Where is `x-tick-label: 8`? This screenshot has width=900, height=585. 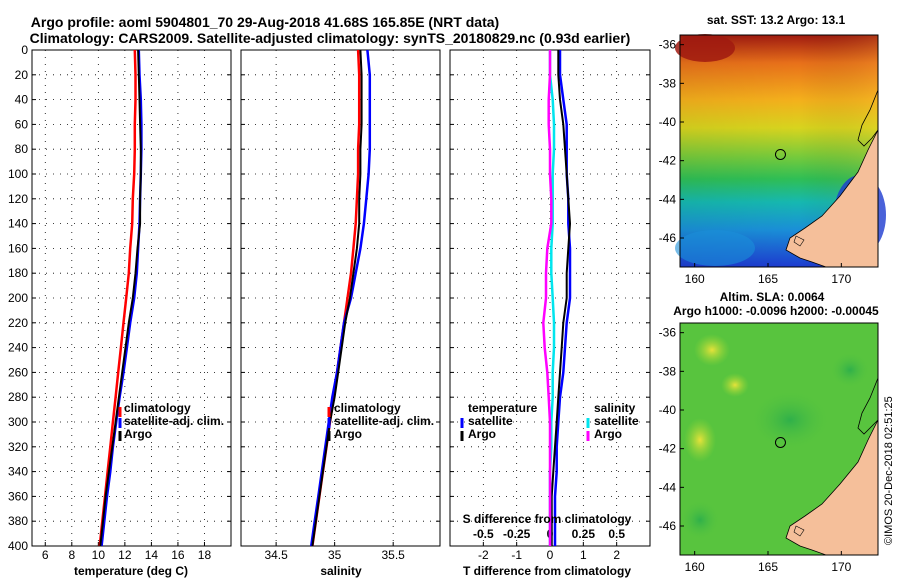 x-tick-label: 8 is located at coordinates (71, 555).